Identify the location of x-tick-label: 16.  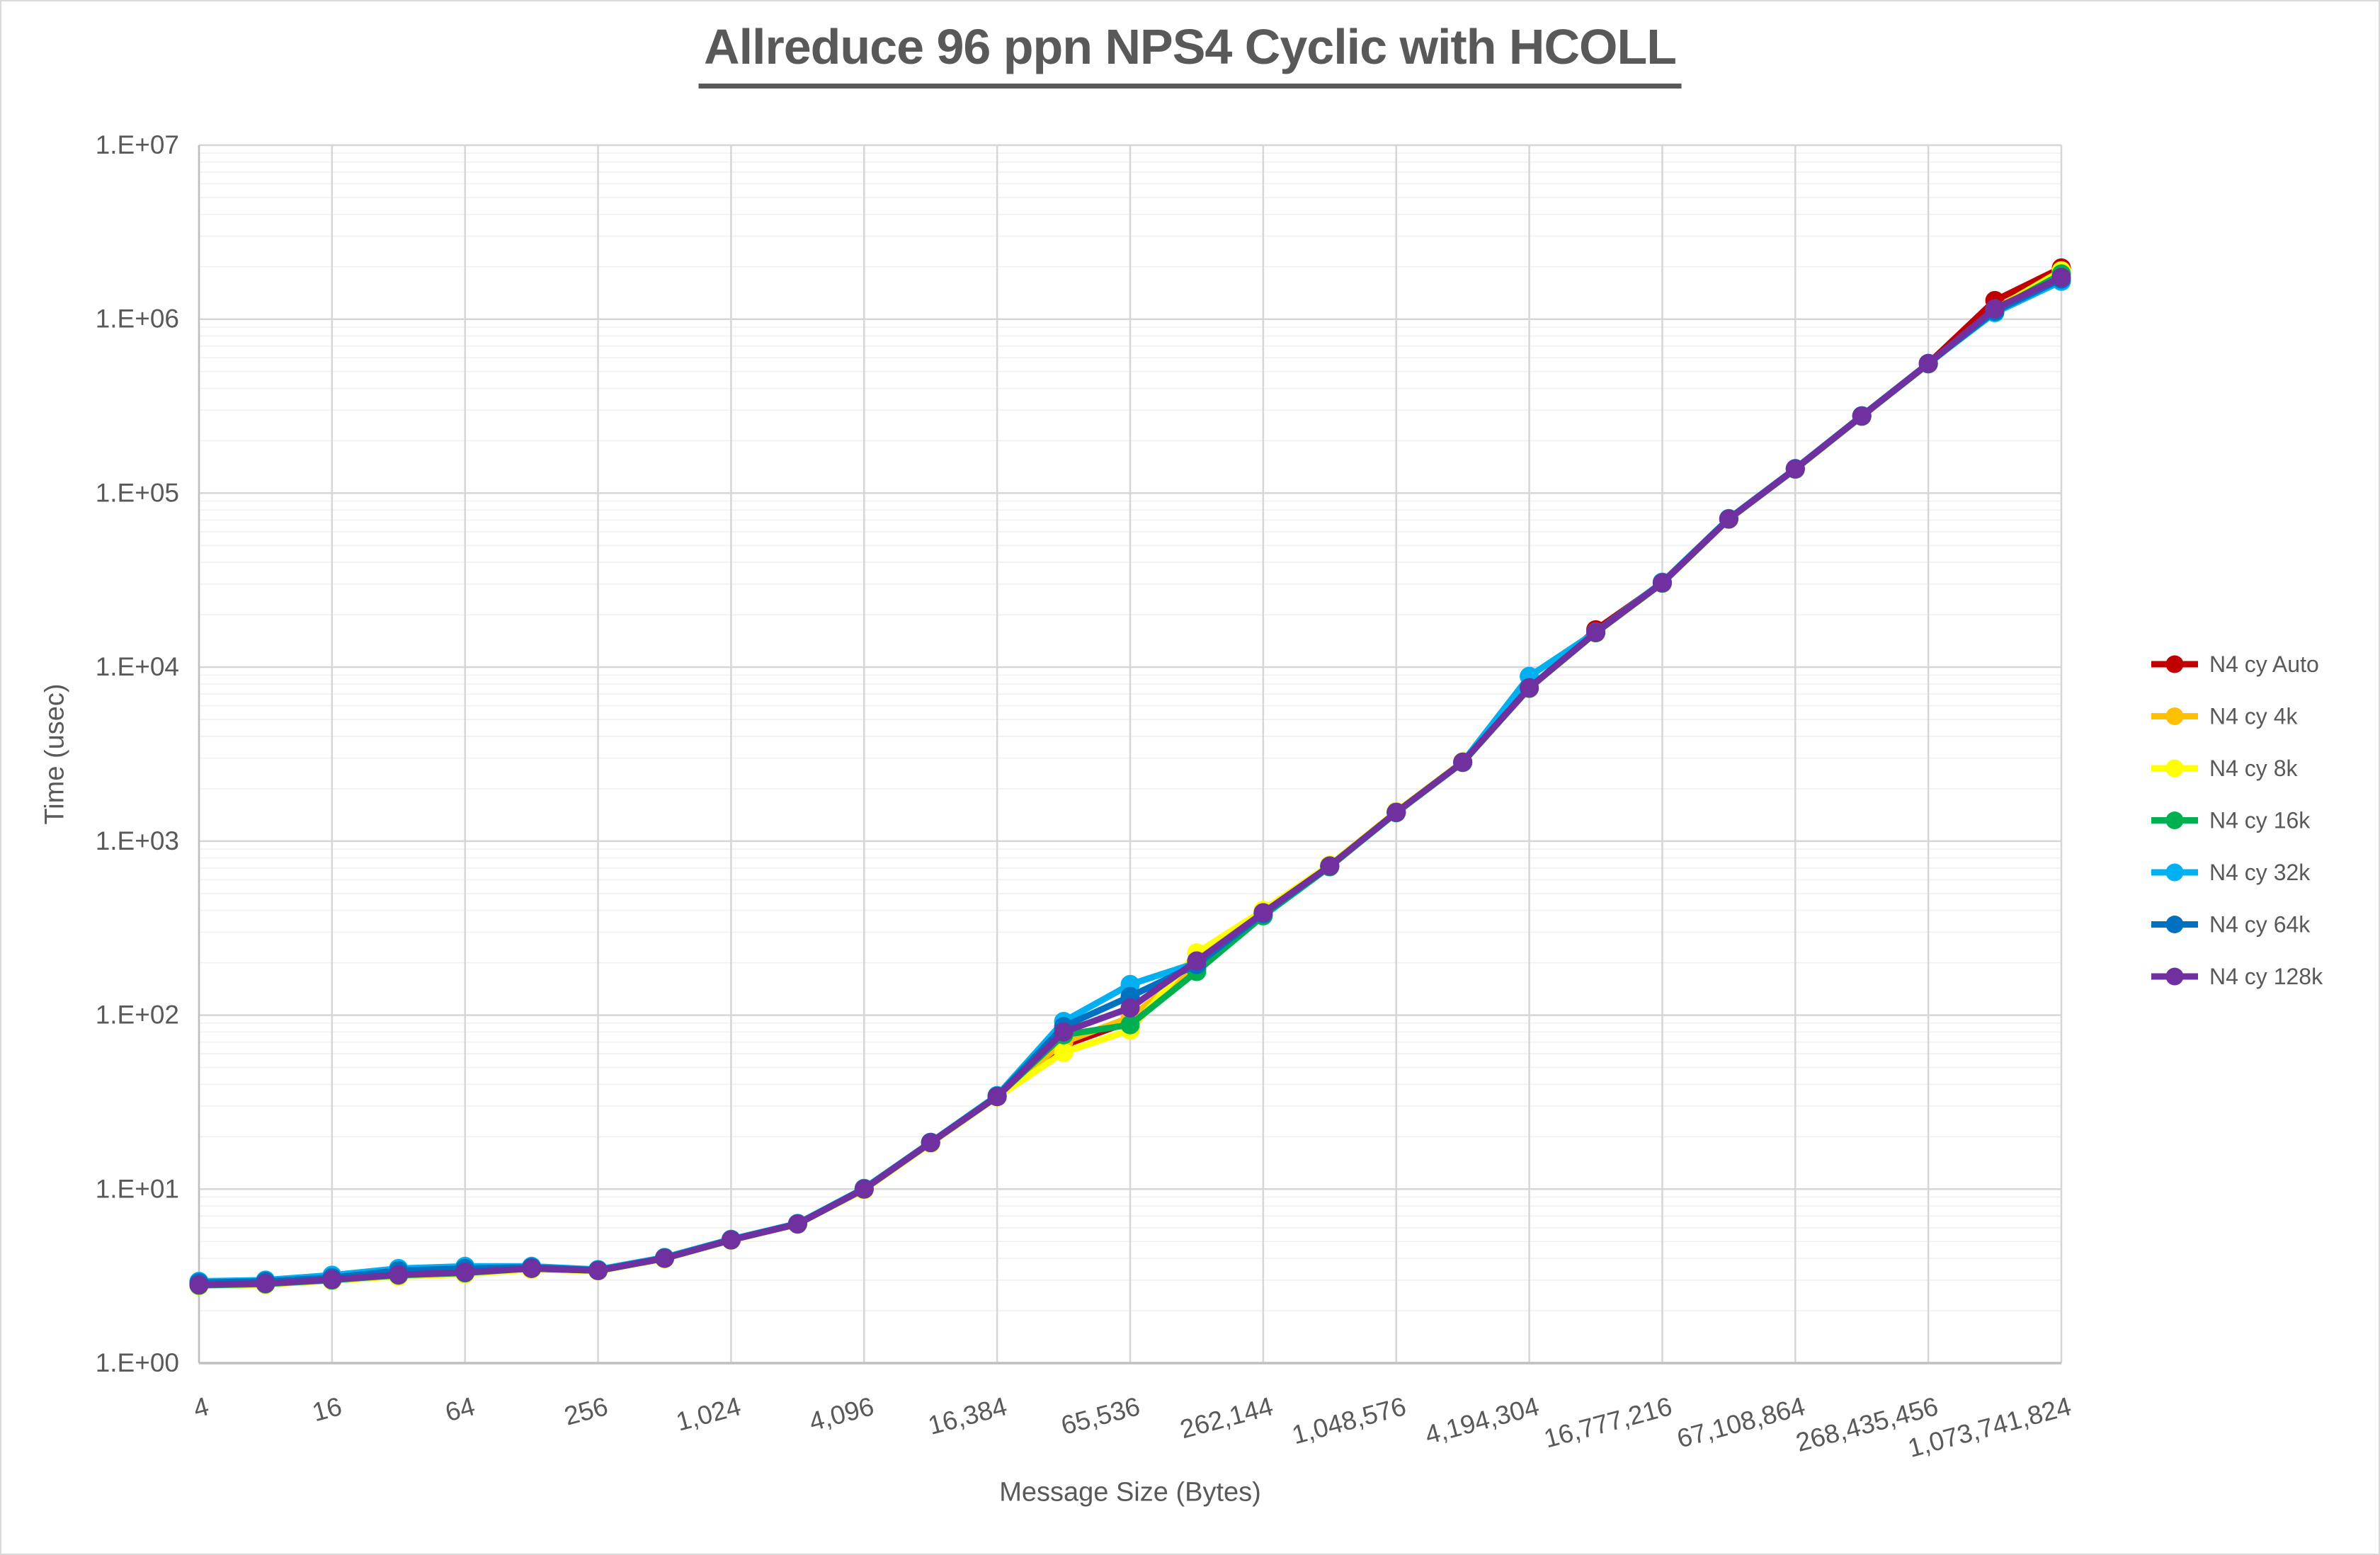
(327, 1409).